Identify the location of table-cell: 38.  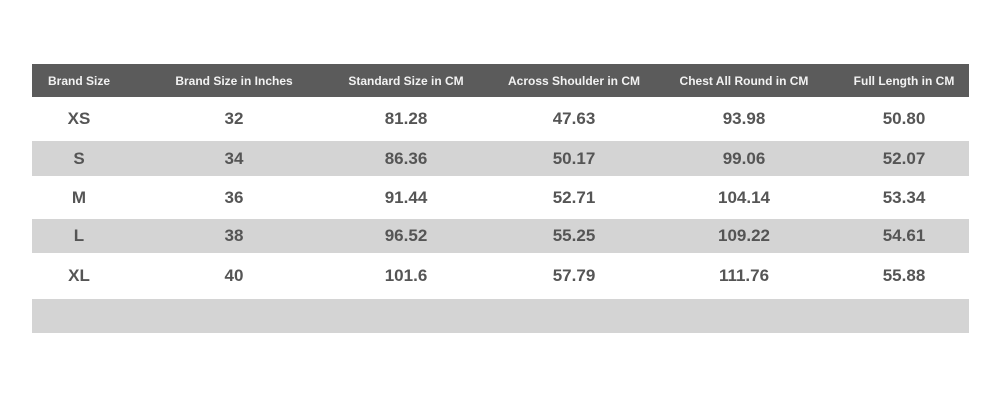
(234, 235).